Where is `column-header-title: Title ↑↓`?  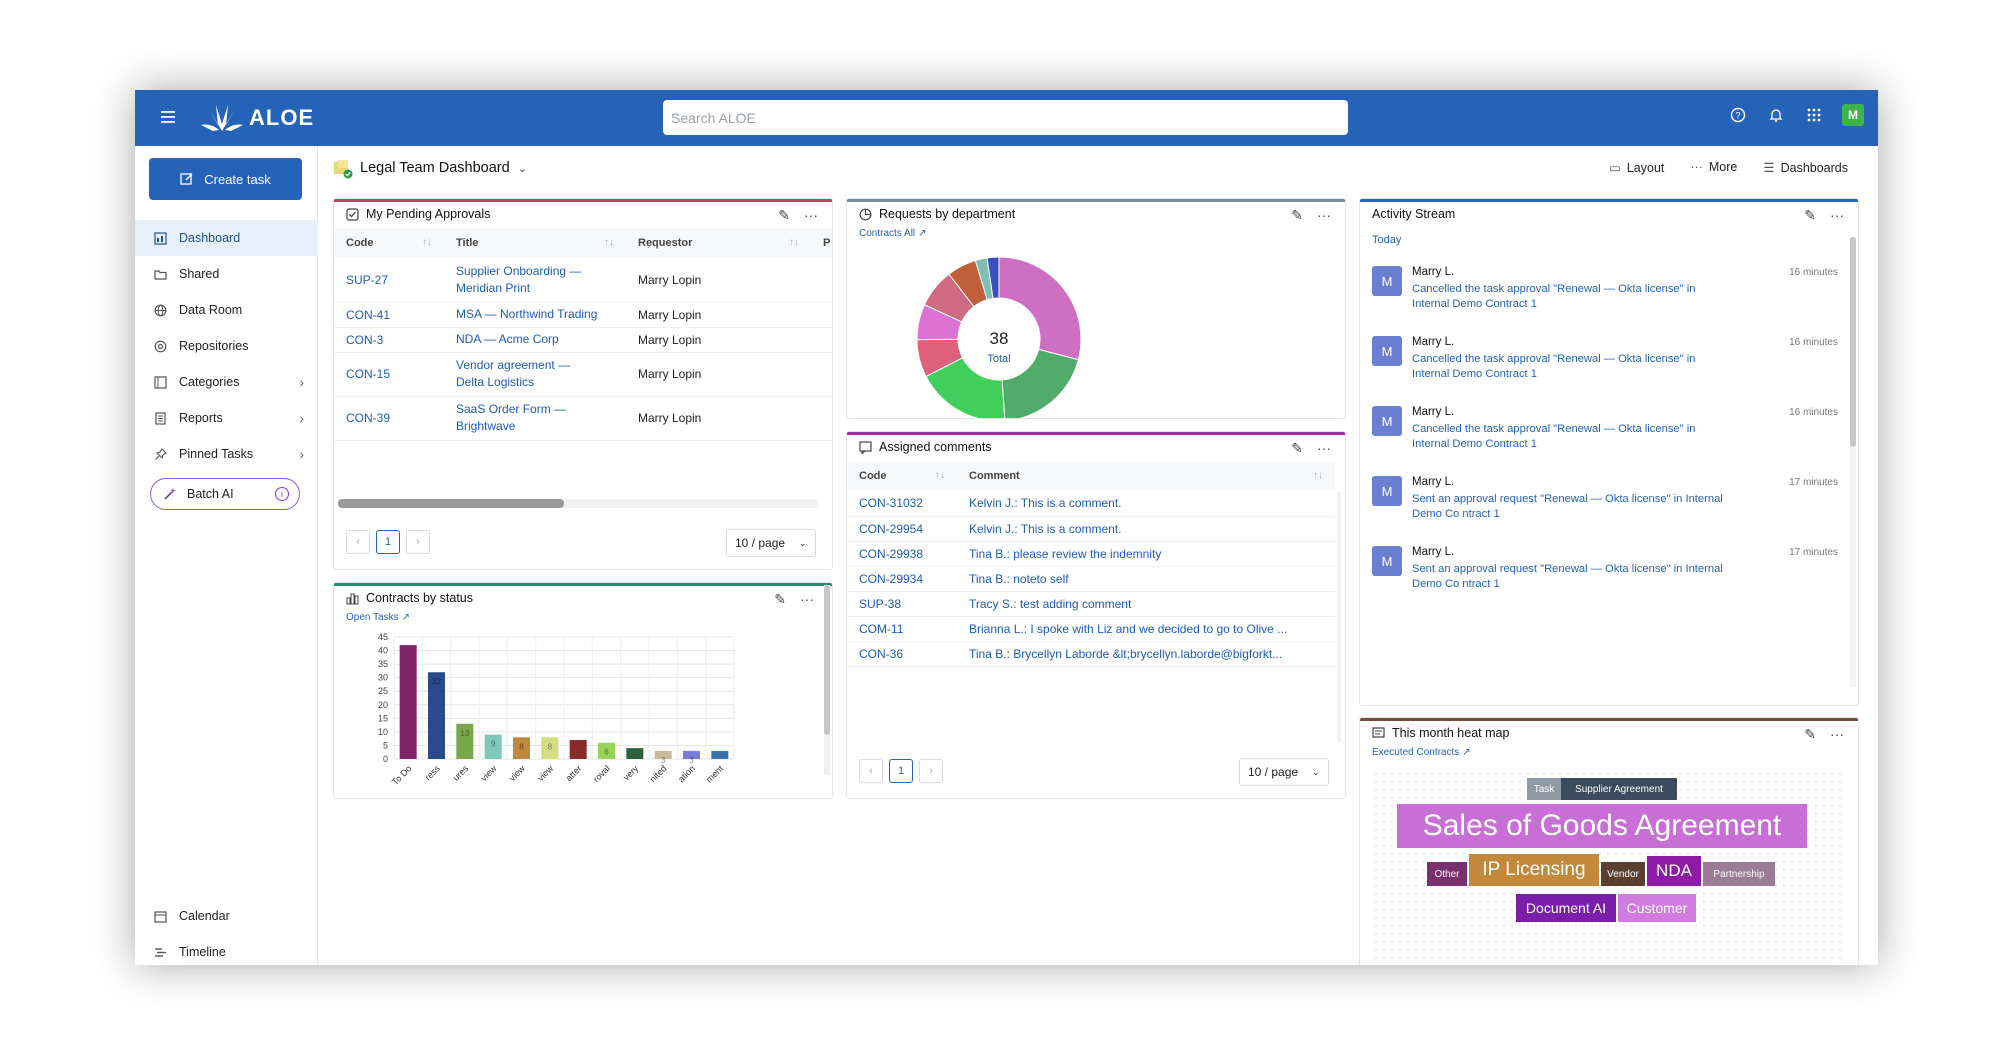
column-header-title: Title ↑↓ is located at coordinates (535, 243).